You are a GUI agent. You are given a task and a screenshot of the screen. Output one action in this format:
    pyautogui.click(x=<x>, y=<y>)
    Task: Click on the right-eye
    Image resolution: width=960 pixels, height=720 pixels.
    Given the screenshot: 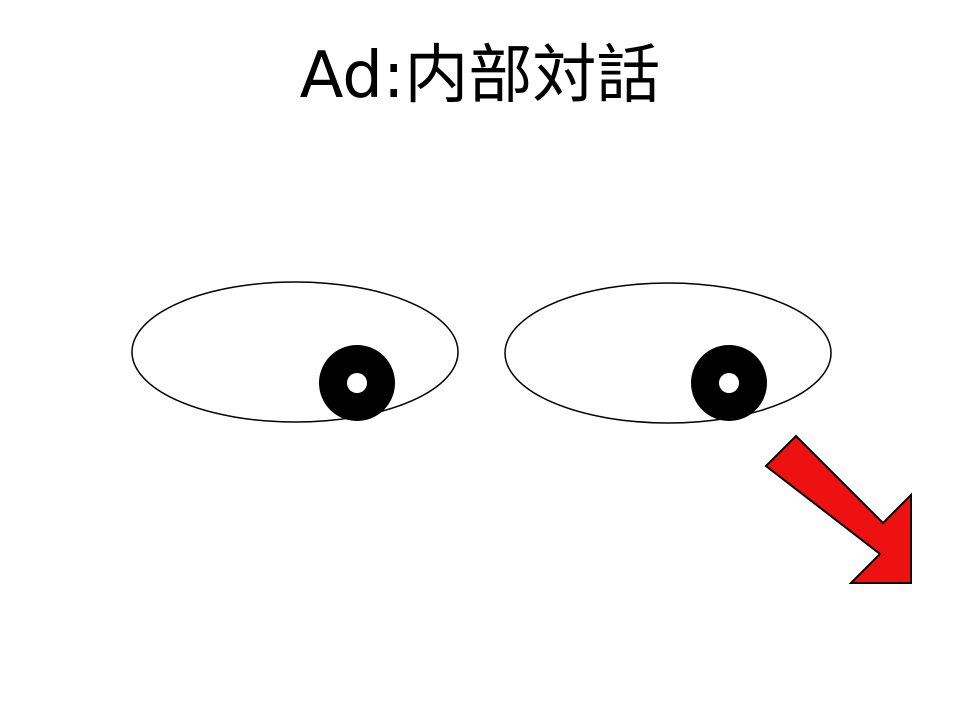 What is the action you would take?
    pyautogui.click(x=668, y=353)
    